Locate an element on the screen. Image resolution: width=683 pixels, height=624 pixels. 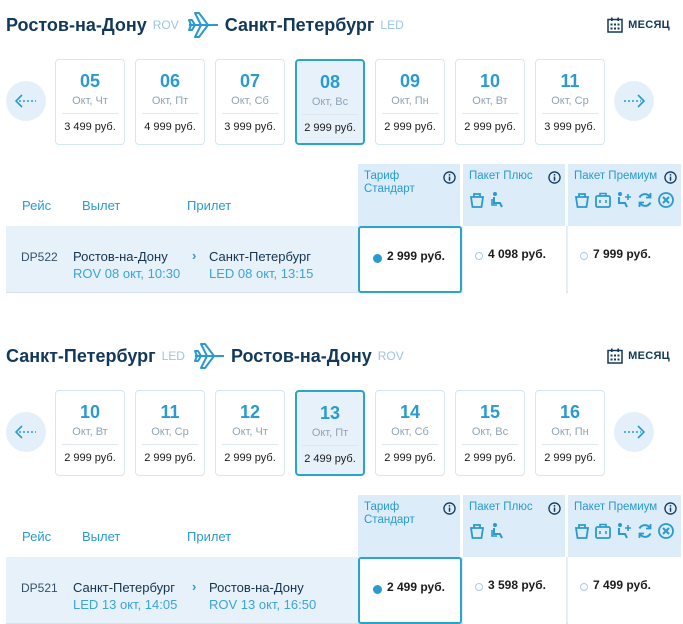
tariff-name: Пакет Премиум is located at coordinates (616, 507).